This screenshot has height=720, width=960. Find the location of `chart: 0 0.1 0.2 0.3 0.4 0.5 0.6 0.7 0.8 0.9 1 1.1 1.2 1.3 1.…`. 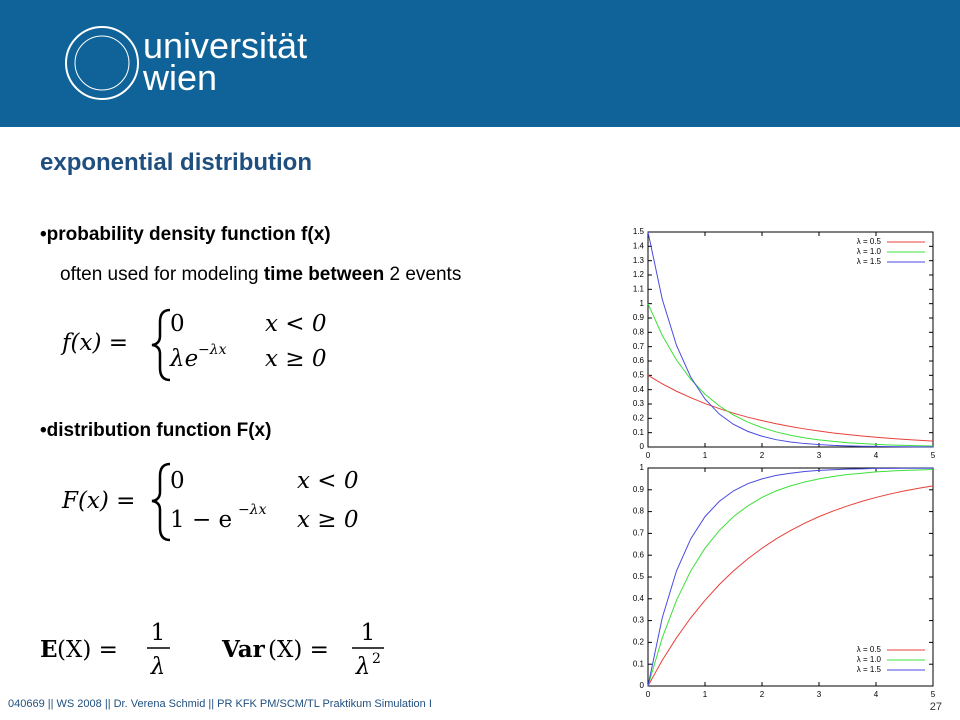

chart: 0 0.1 0.2 0.3 0.4 0.5 0.6 0.7 0.8 0.9 1 1.1 1.2 1.3 1.… is located at coordinates (784, 343).